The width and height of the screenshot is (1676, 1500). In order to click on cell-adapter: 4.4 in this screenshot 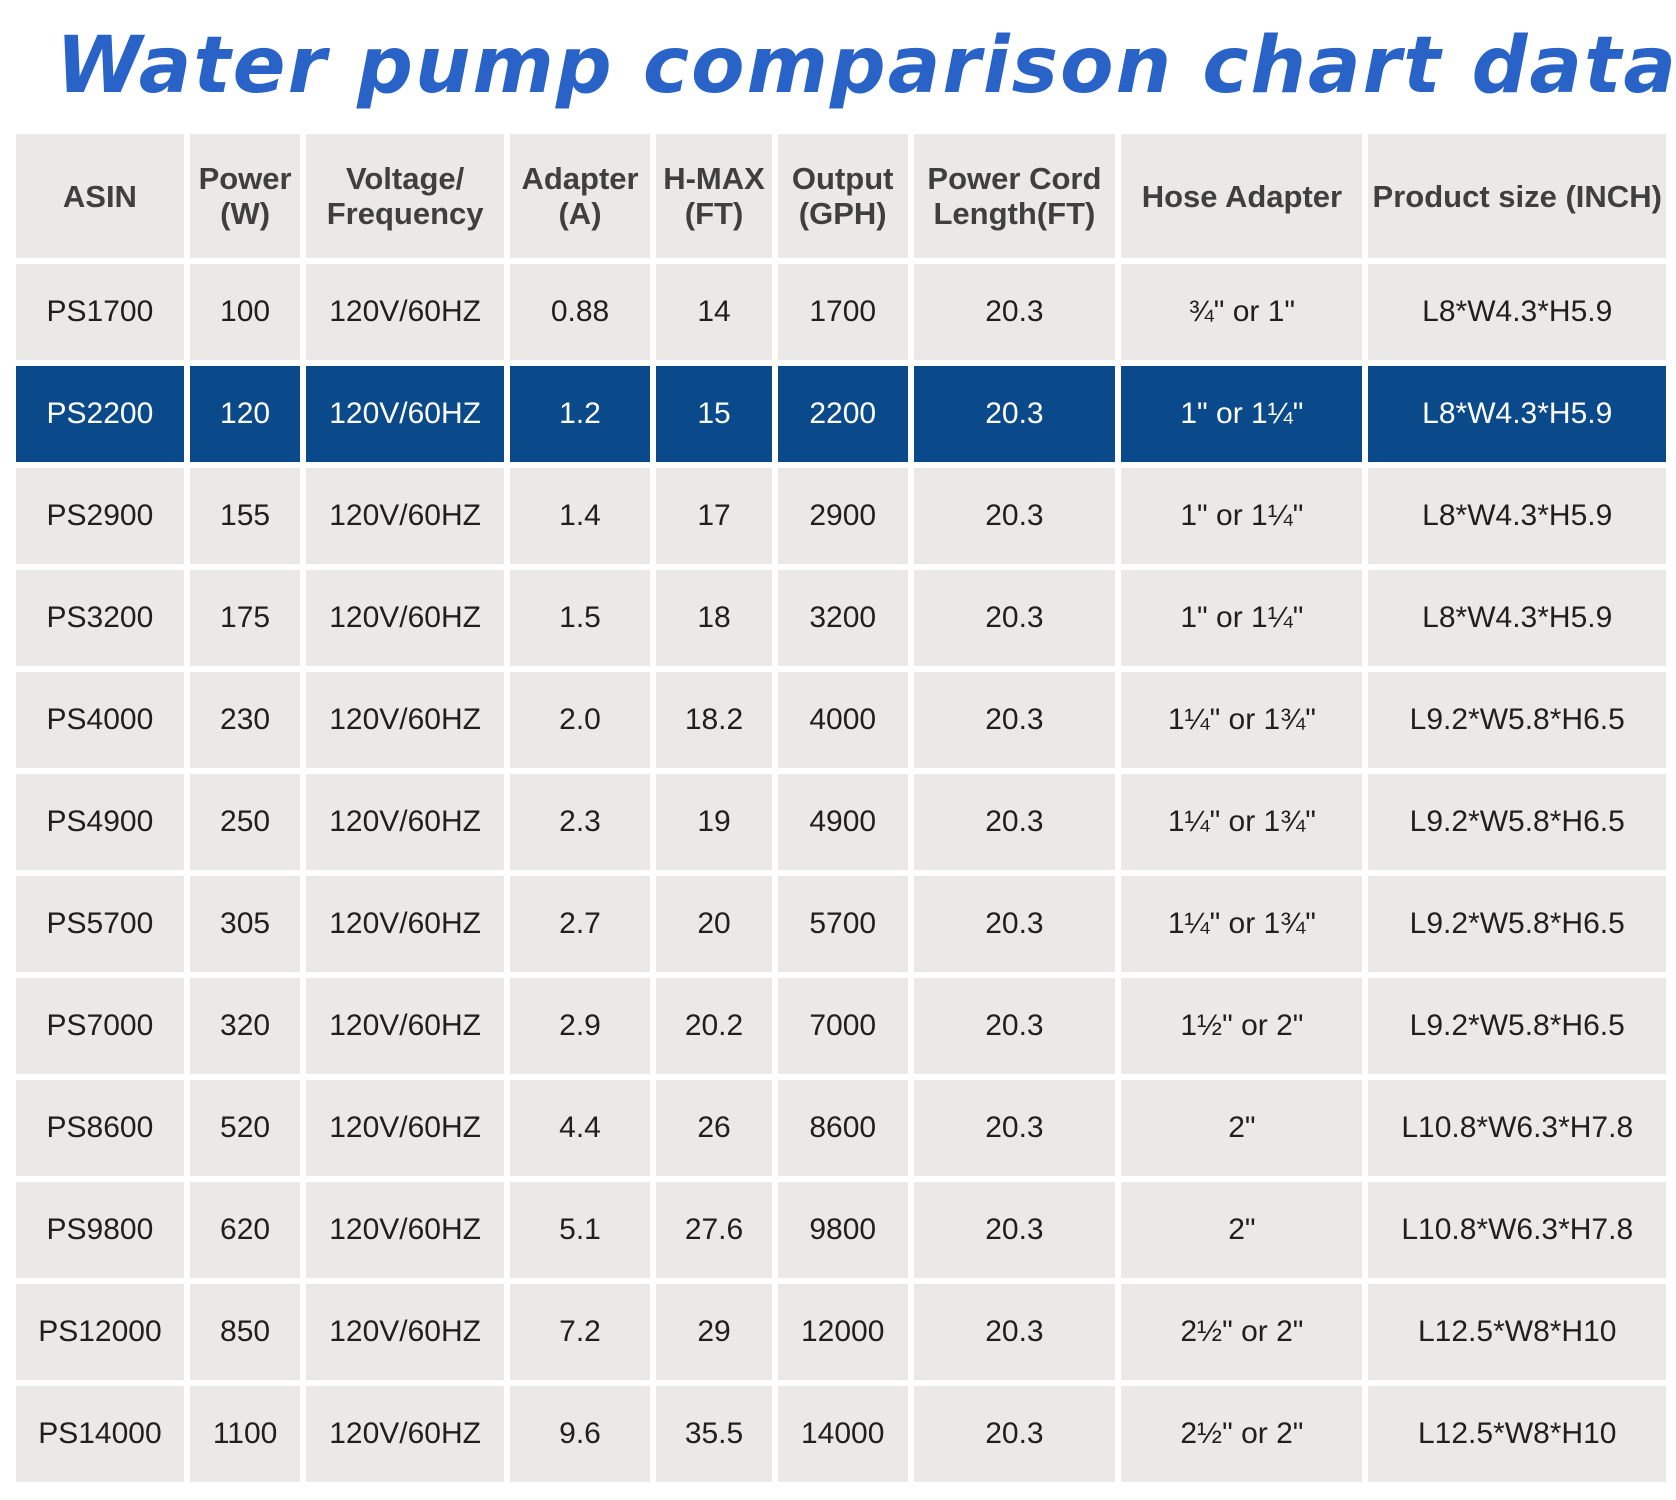, I will do `click(580, 1128)`.